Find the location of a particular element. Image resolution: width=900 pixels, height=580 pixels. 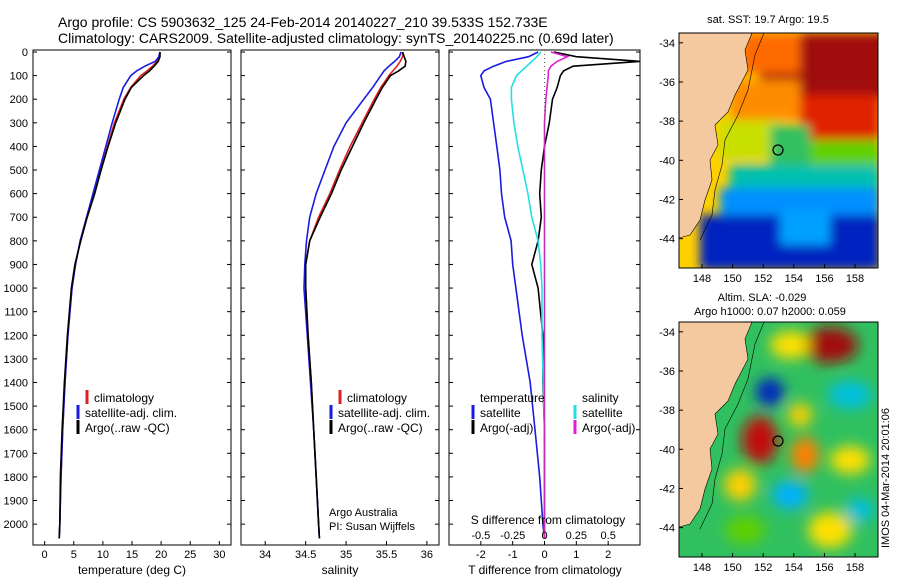

altimetry-map-axes: 148 150 152 154 156 158 -34 -36 -38 -40 -42 -44 is located at coordinates (761, 450).